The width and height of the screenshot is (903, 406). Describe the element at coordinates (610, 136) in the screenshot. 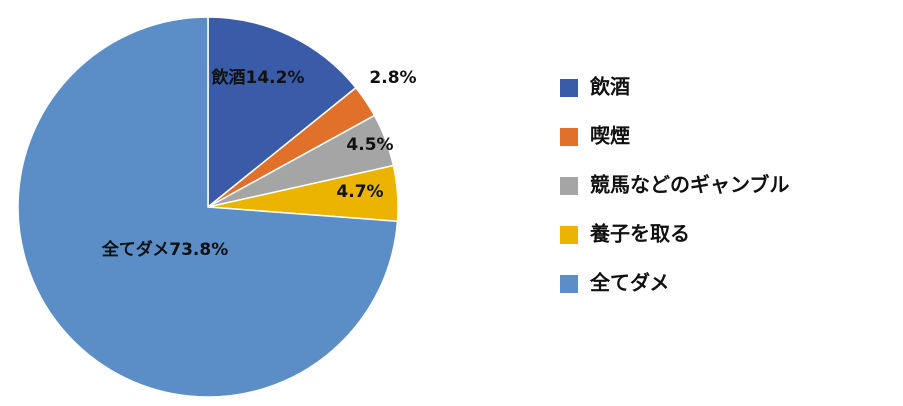

I see `legend-label: 喫煙` at that location.